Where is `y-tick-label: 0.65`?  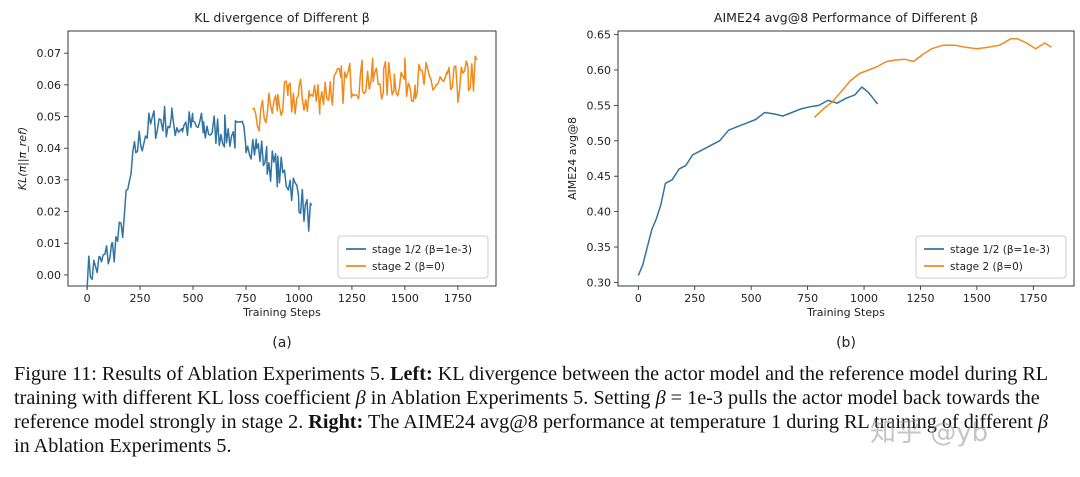 y-tick-label: 0.65 is located at coordinates (599, 35).